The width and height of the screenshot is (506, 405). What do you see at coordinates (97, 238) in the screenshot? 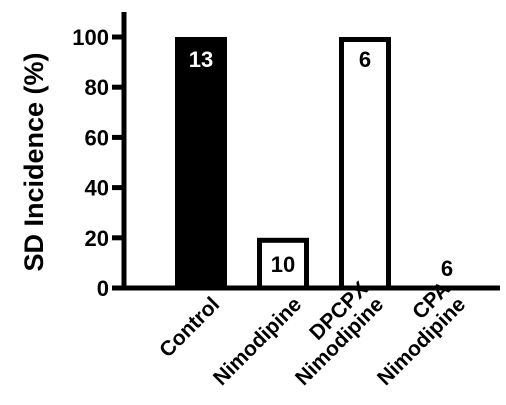
I see `y-tick-label: 20` at bounding box center [97, 238].